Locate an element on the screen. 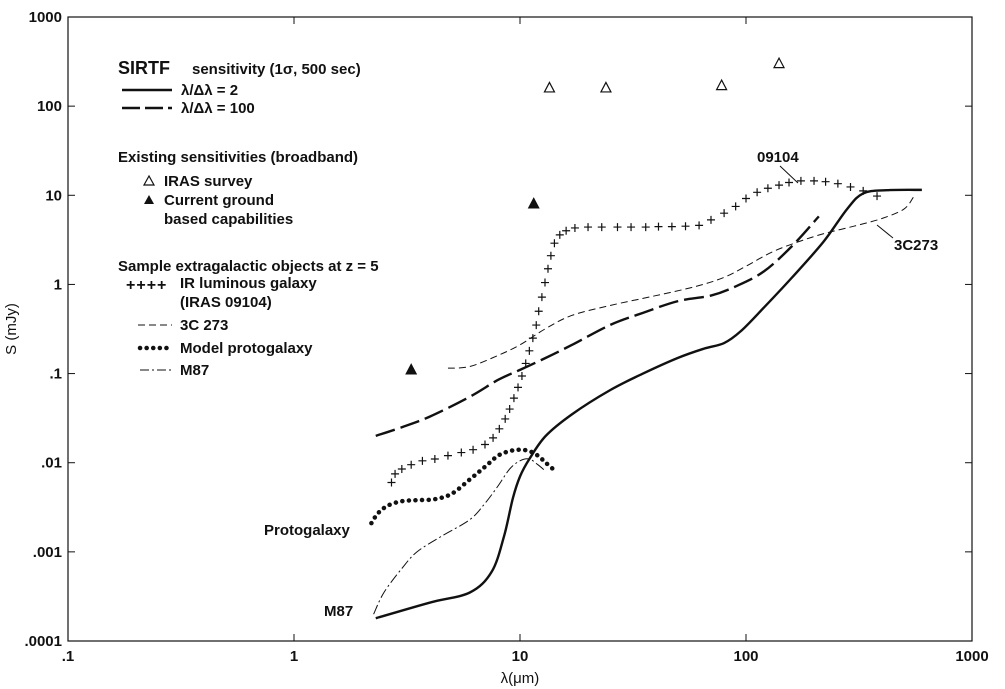  annotation-3c273: 3C273 is located at coordinates (916, 245).